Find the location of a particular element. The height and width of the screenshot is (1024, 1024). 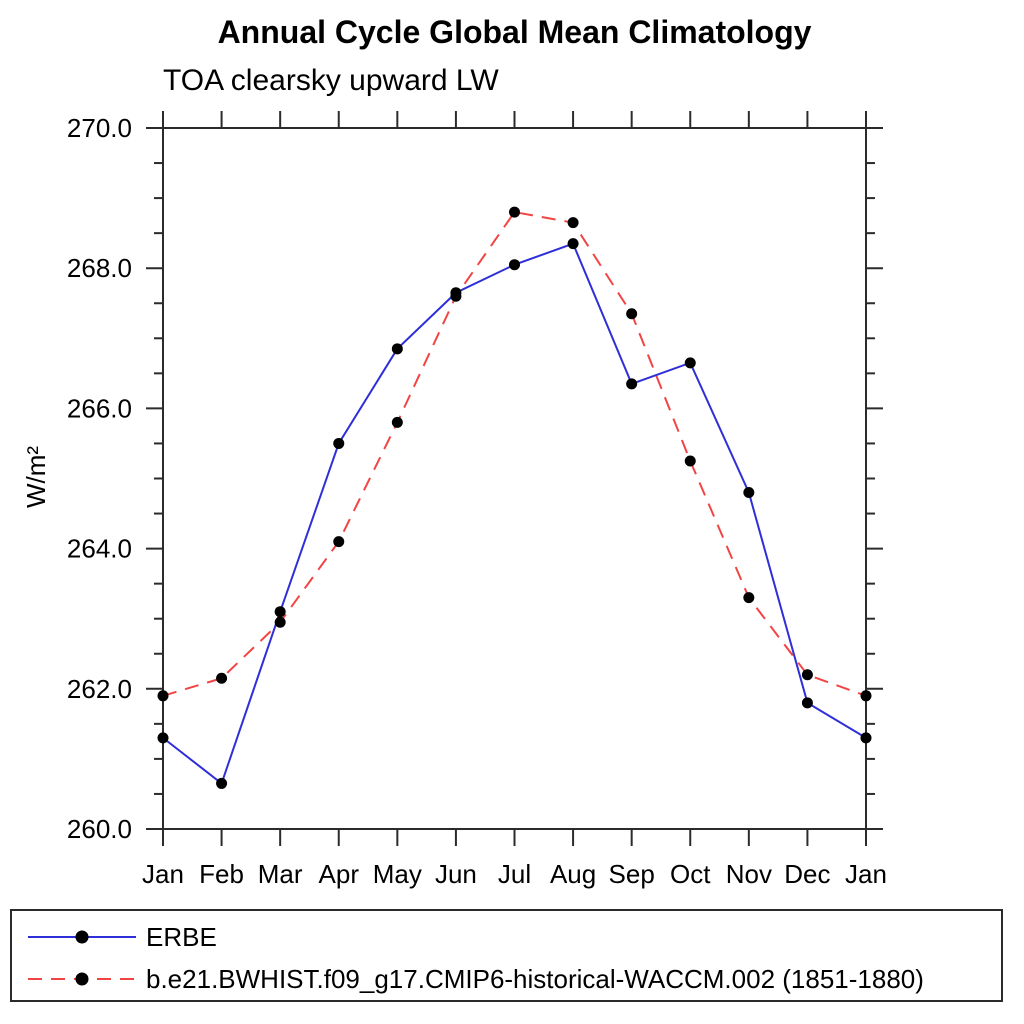

model-marker-sample is located at coordinates (82, 979).